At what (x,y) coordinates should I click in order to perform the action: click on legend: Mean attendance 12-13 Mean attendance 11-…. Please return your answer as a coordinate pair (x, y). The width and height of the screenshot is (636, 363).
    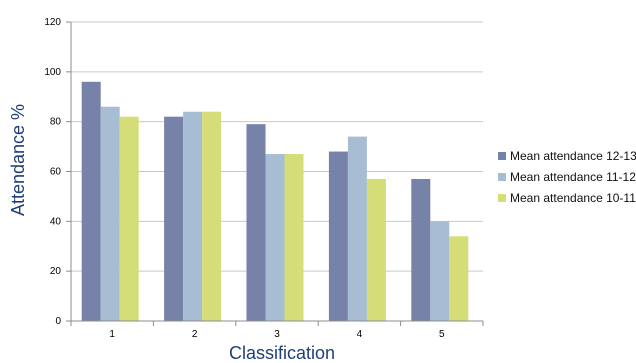
    Looking at the image, I should click on (567, 177).